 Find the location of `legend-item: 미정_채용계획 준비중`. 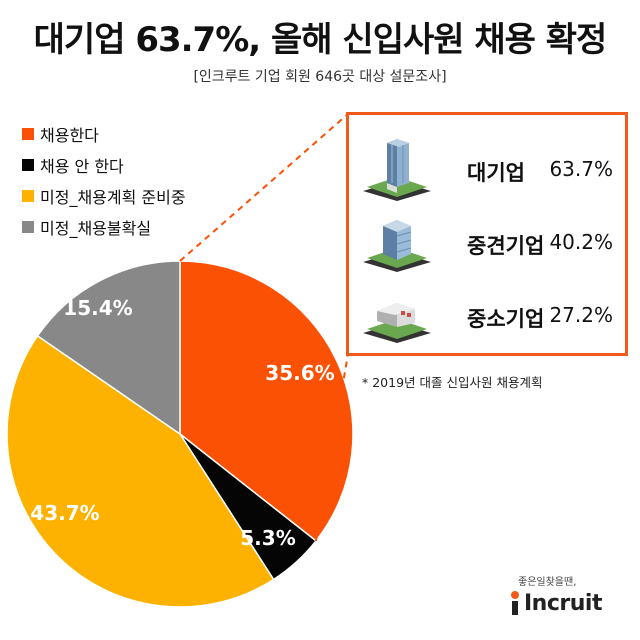

legend-item: 미정_채용계획 준비중 is located at coordinates (104, 195).